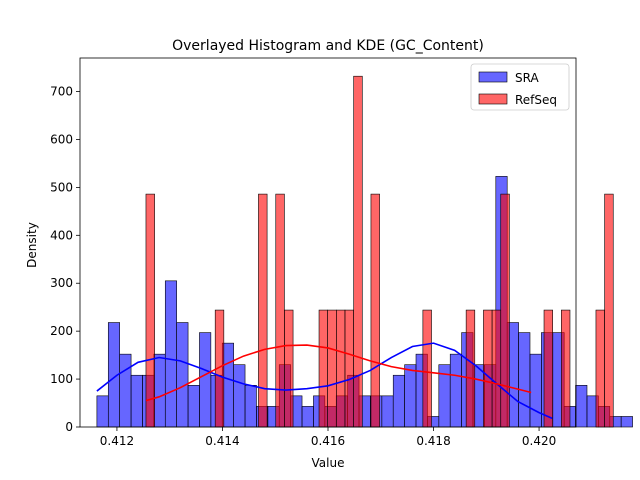 The width and height of the screenshot is (640, 480). Describe the element at coordinates (61, 92) in the screenshot. I see `y-tick-label: 700` at that location.